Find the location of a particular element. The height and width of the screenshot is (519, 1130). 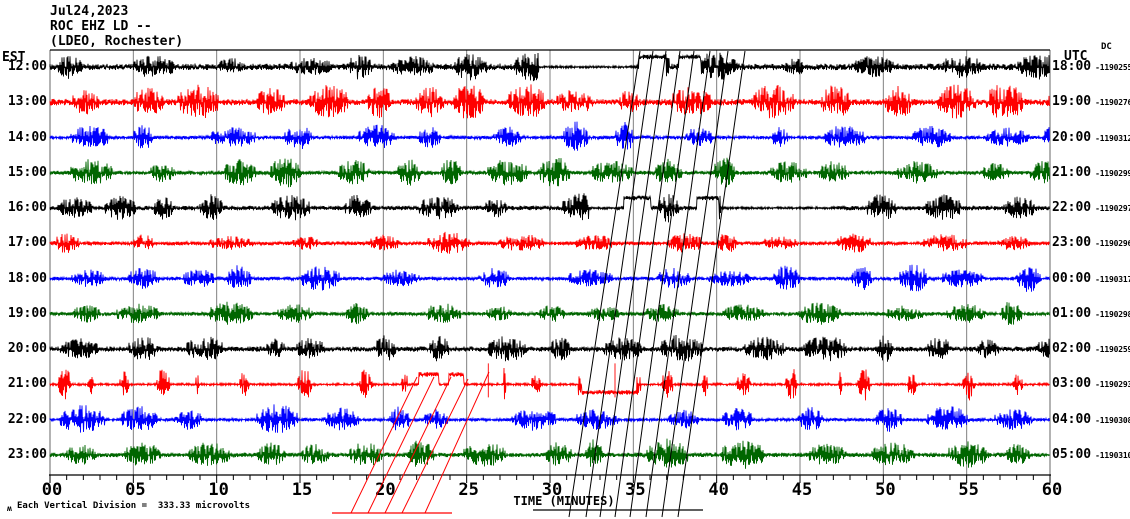

est-time-label: 19:00 is located at coordinates (27, 313).